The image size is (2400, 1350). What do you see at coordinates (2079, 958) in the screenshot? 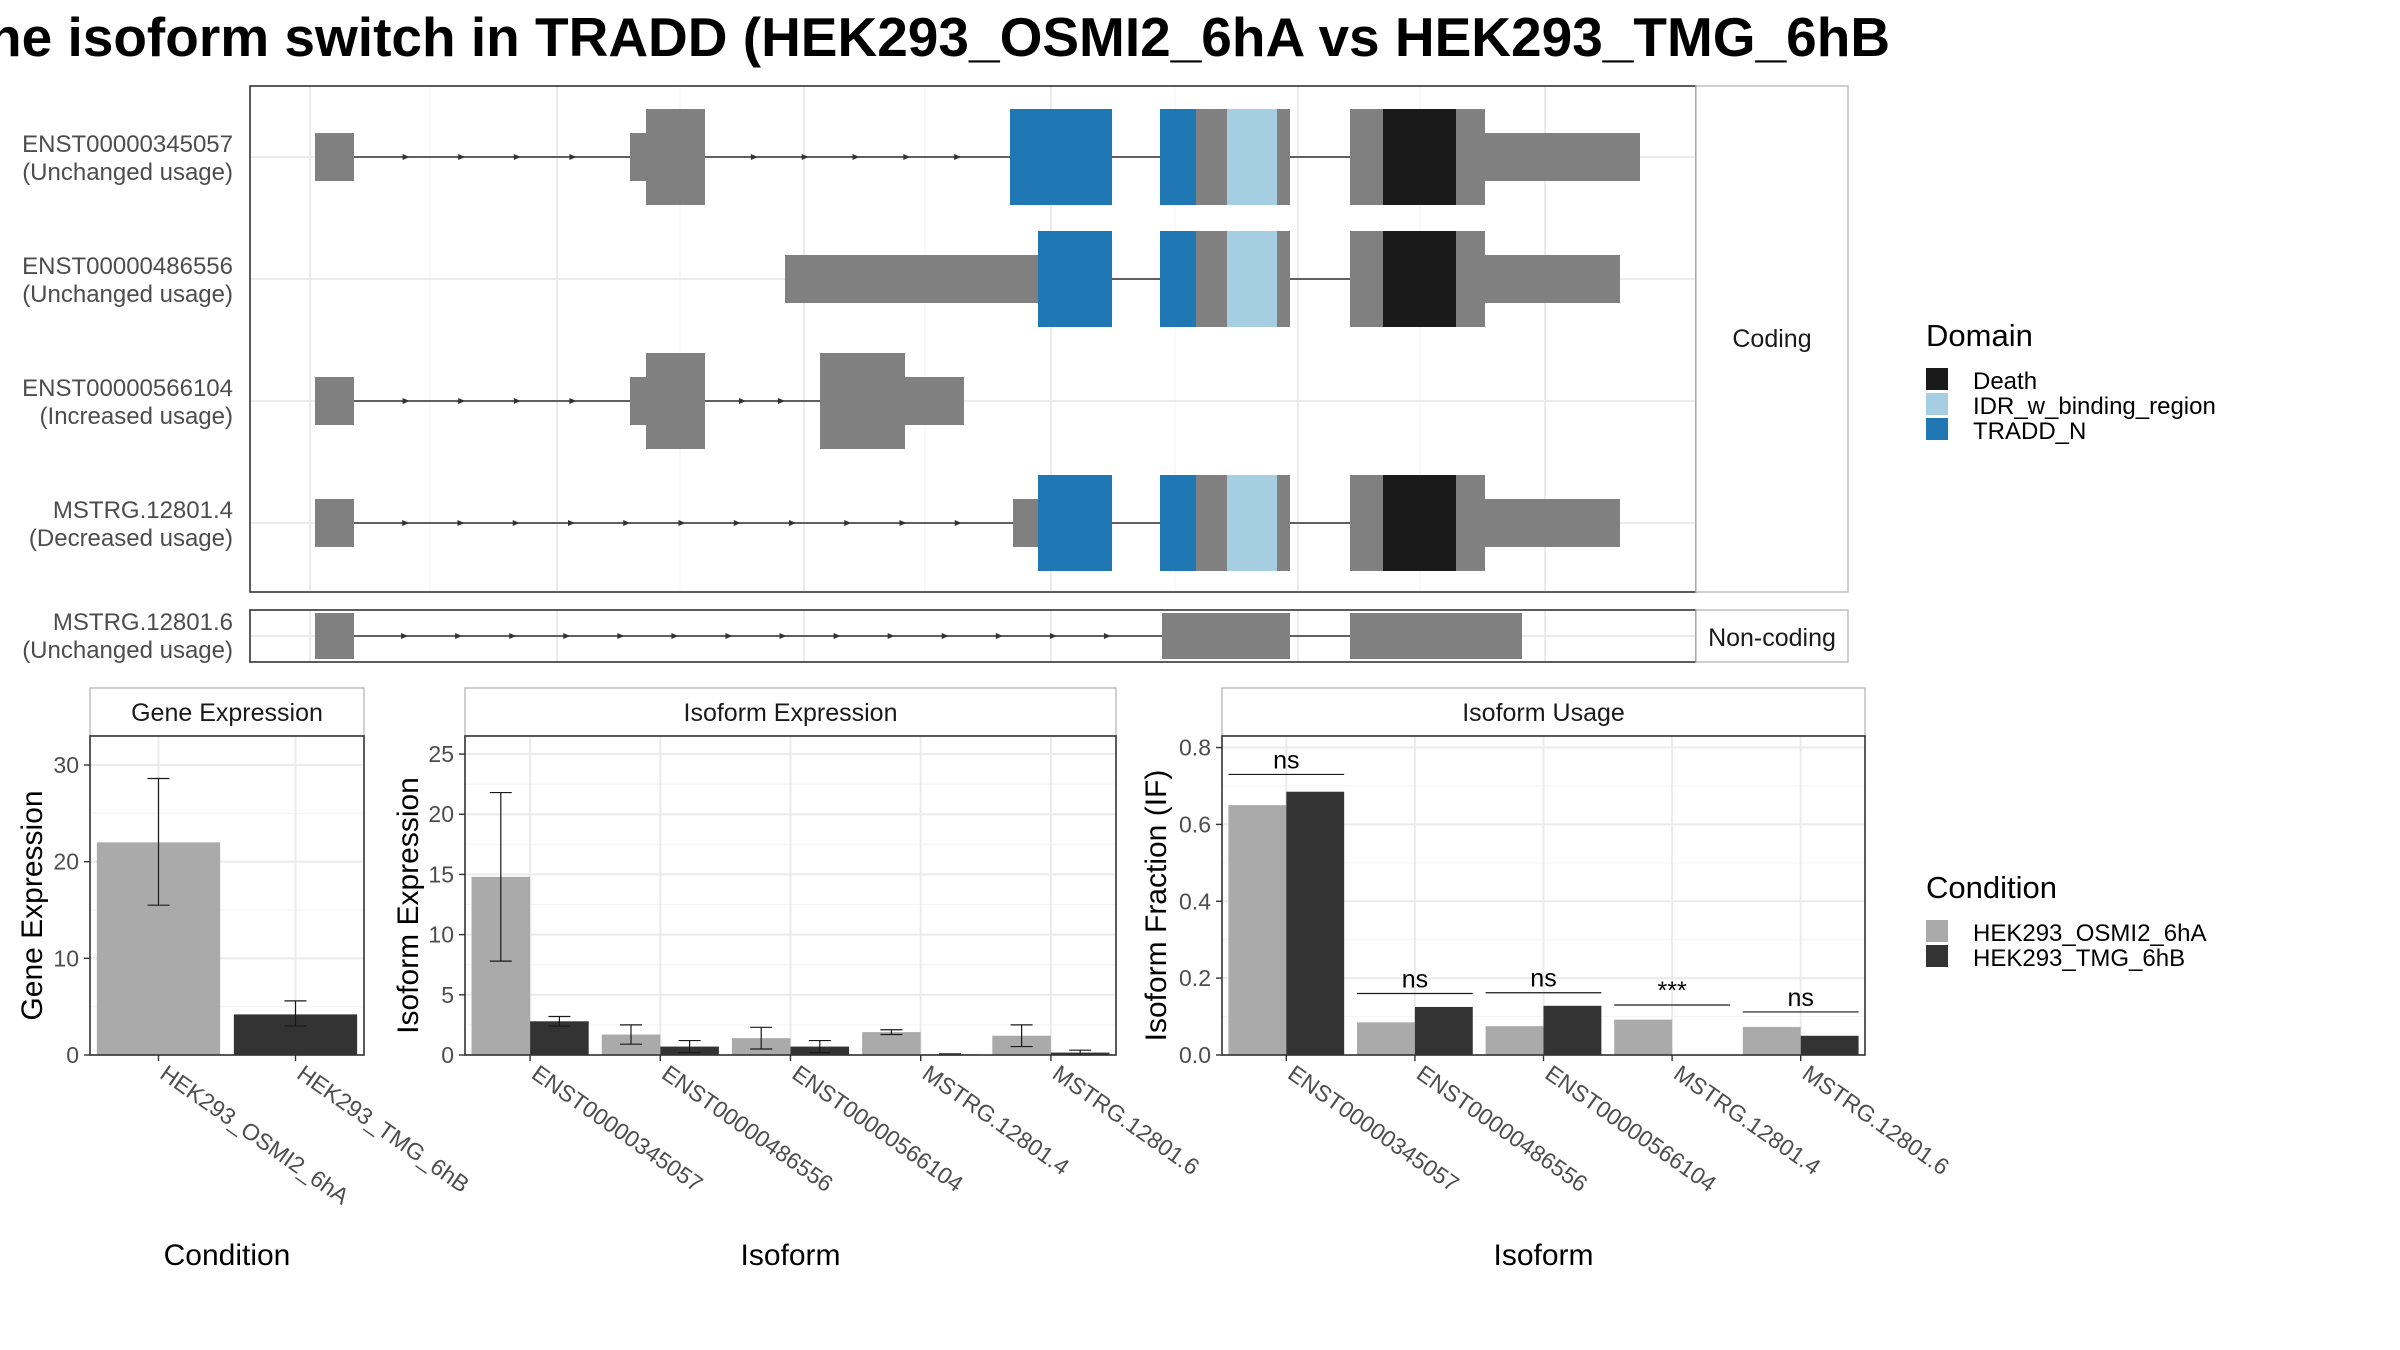
I see `legend-label: HEK293_TMG_6hB` at bounding box center [2079, 958].